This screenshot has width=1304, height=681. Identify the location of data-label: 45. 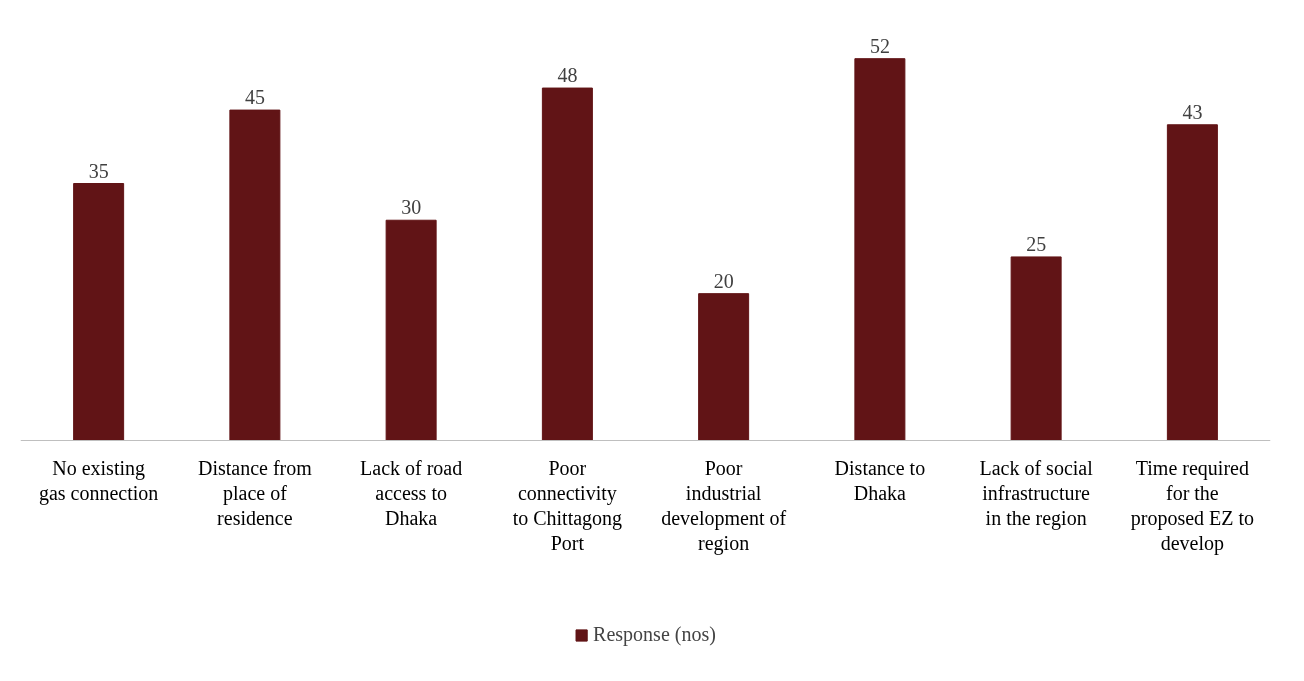
(254, 97).